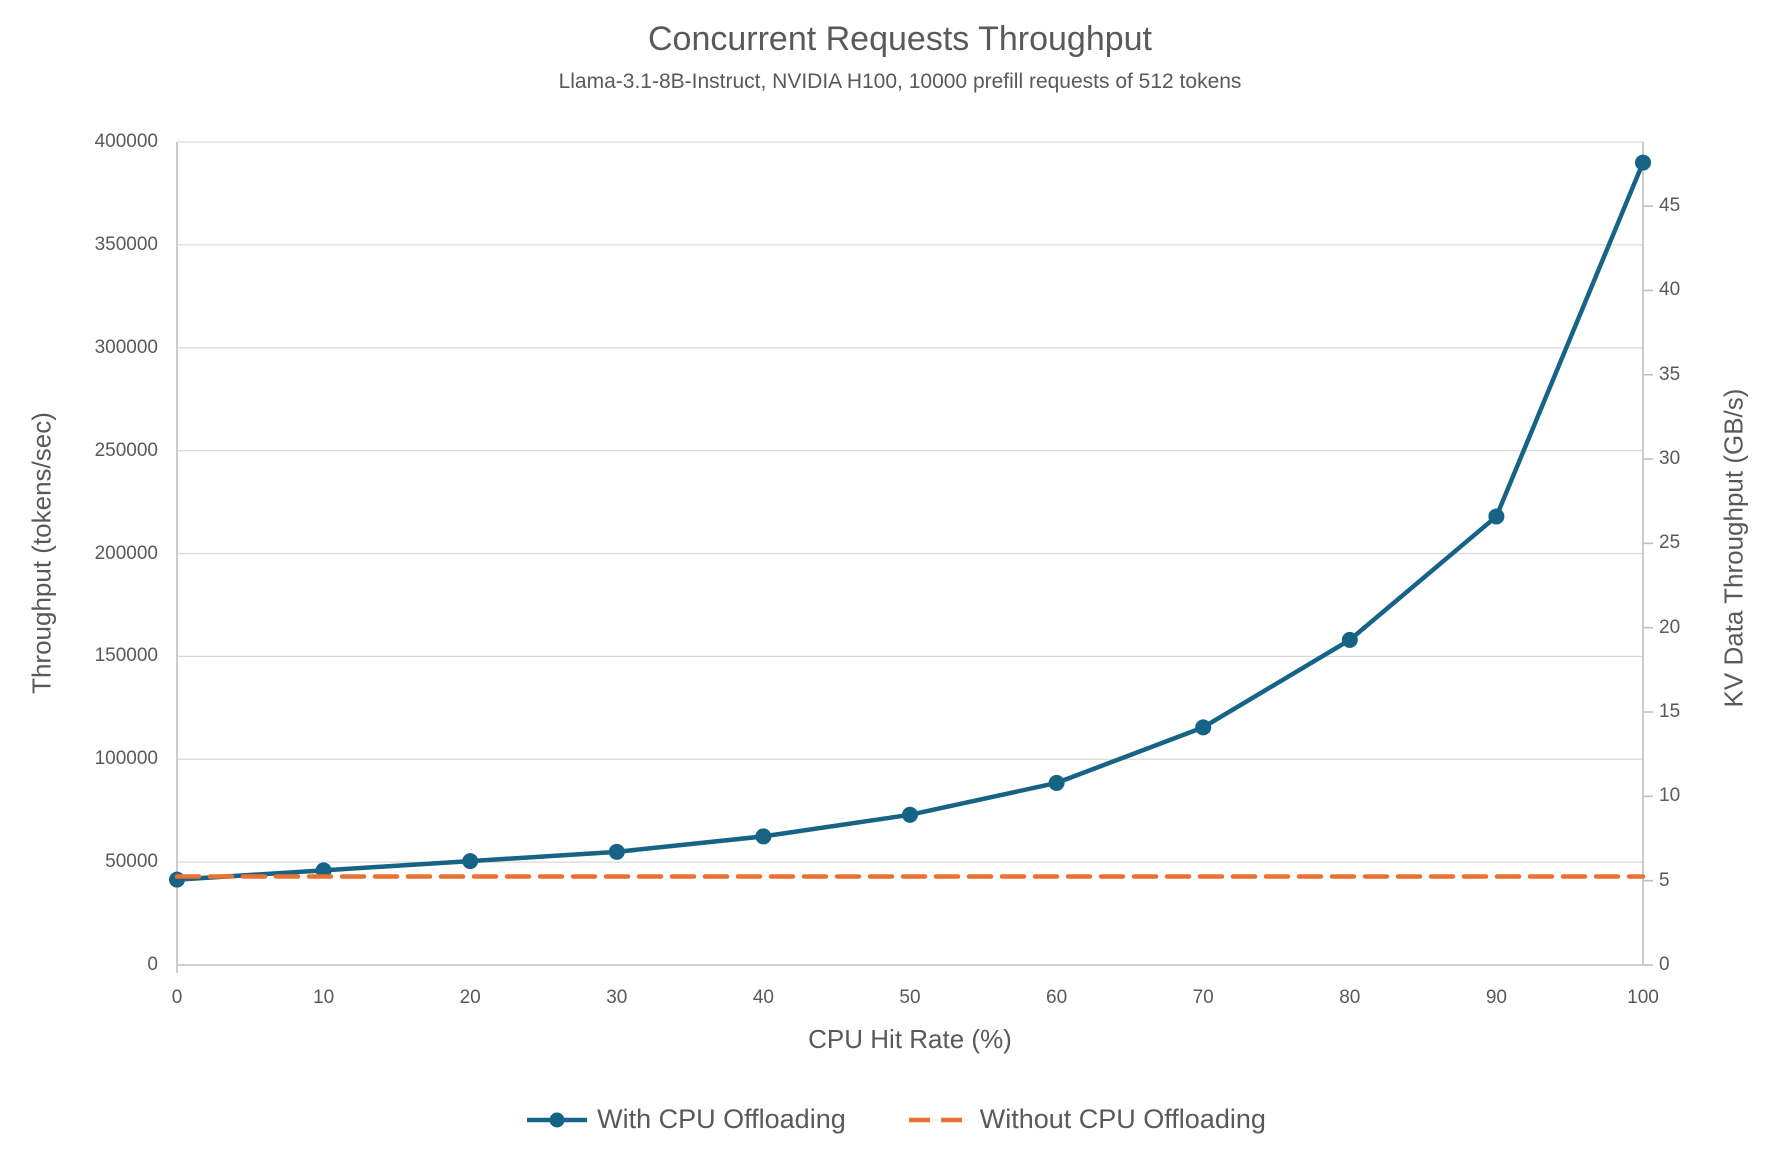  What do you see at coordinates (126, 141) in the screenshot?
I see `left-axis-tick-label: 400000` at bounding box center [126, 141].